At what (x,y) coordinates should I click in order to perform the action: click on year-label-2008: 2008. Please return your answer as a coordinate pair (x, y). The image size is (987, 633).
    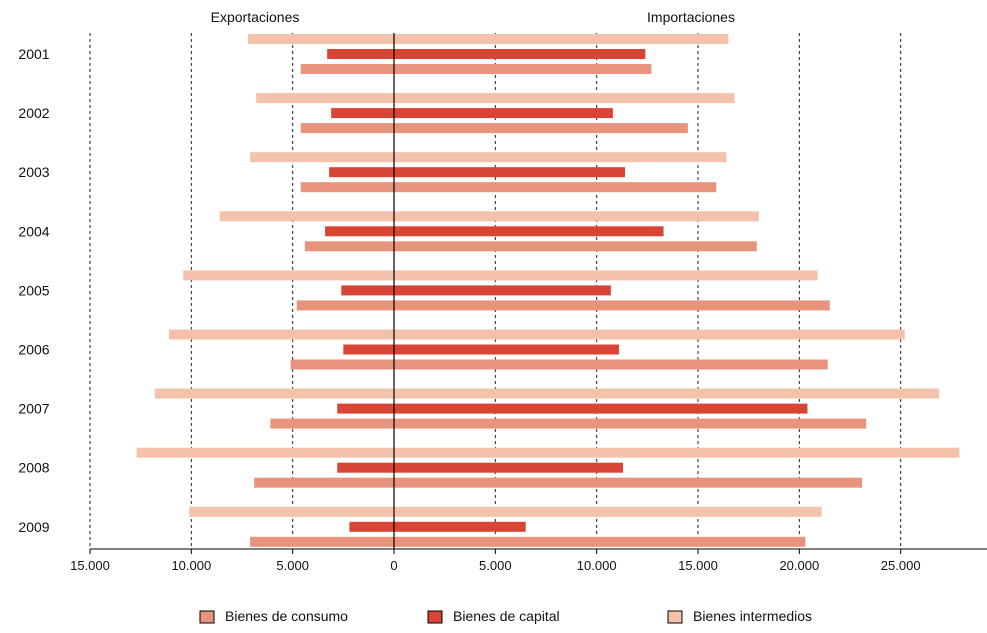
    Looking at the image, I should click on (33, 468).